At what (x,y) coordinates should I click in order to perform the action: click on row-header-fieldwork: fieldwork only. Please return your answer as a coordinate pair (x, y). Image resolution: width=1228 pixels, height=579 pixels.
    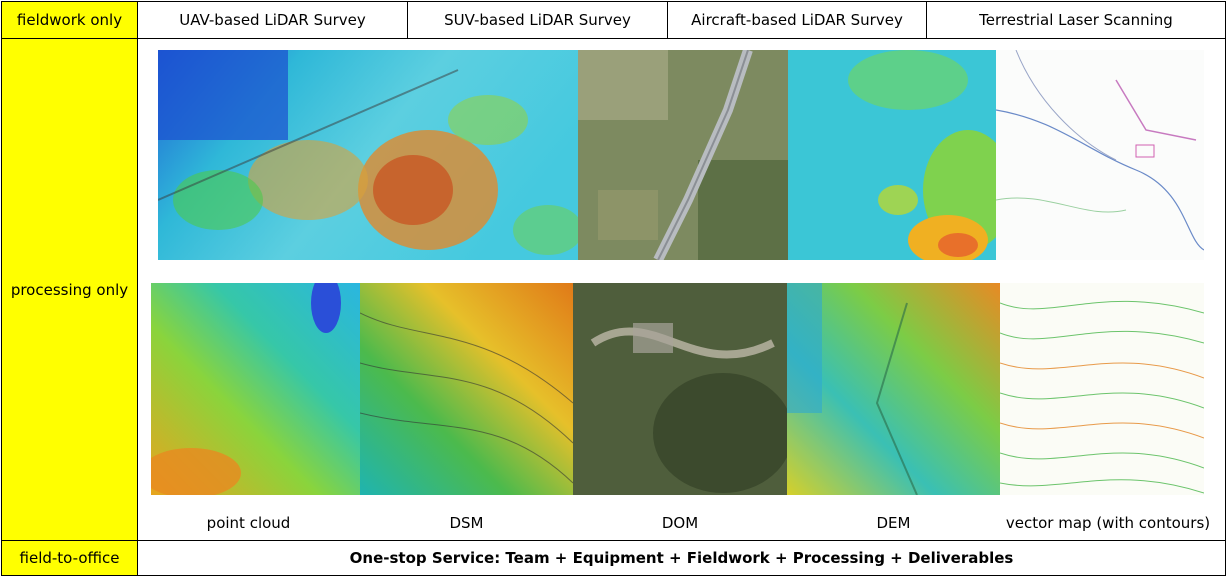
    Looking at the image, I should click on (69, 20).